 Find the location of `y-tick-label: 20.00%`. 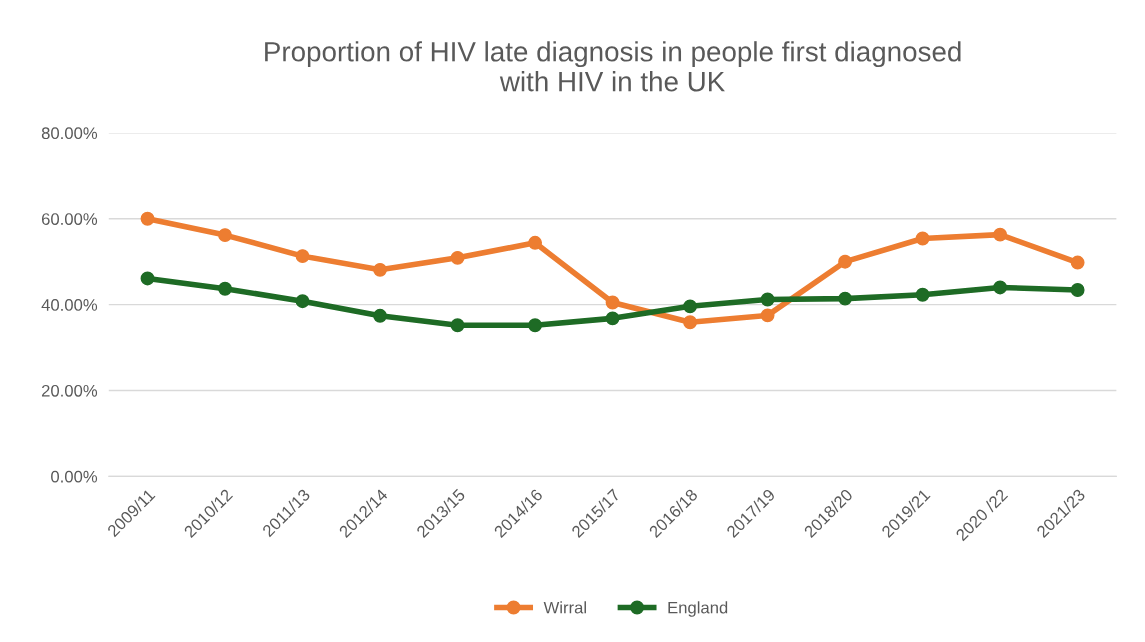

y-tick-label: 20.00% is located at coordinates (69, 390).